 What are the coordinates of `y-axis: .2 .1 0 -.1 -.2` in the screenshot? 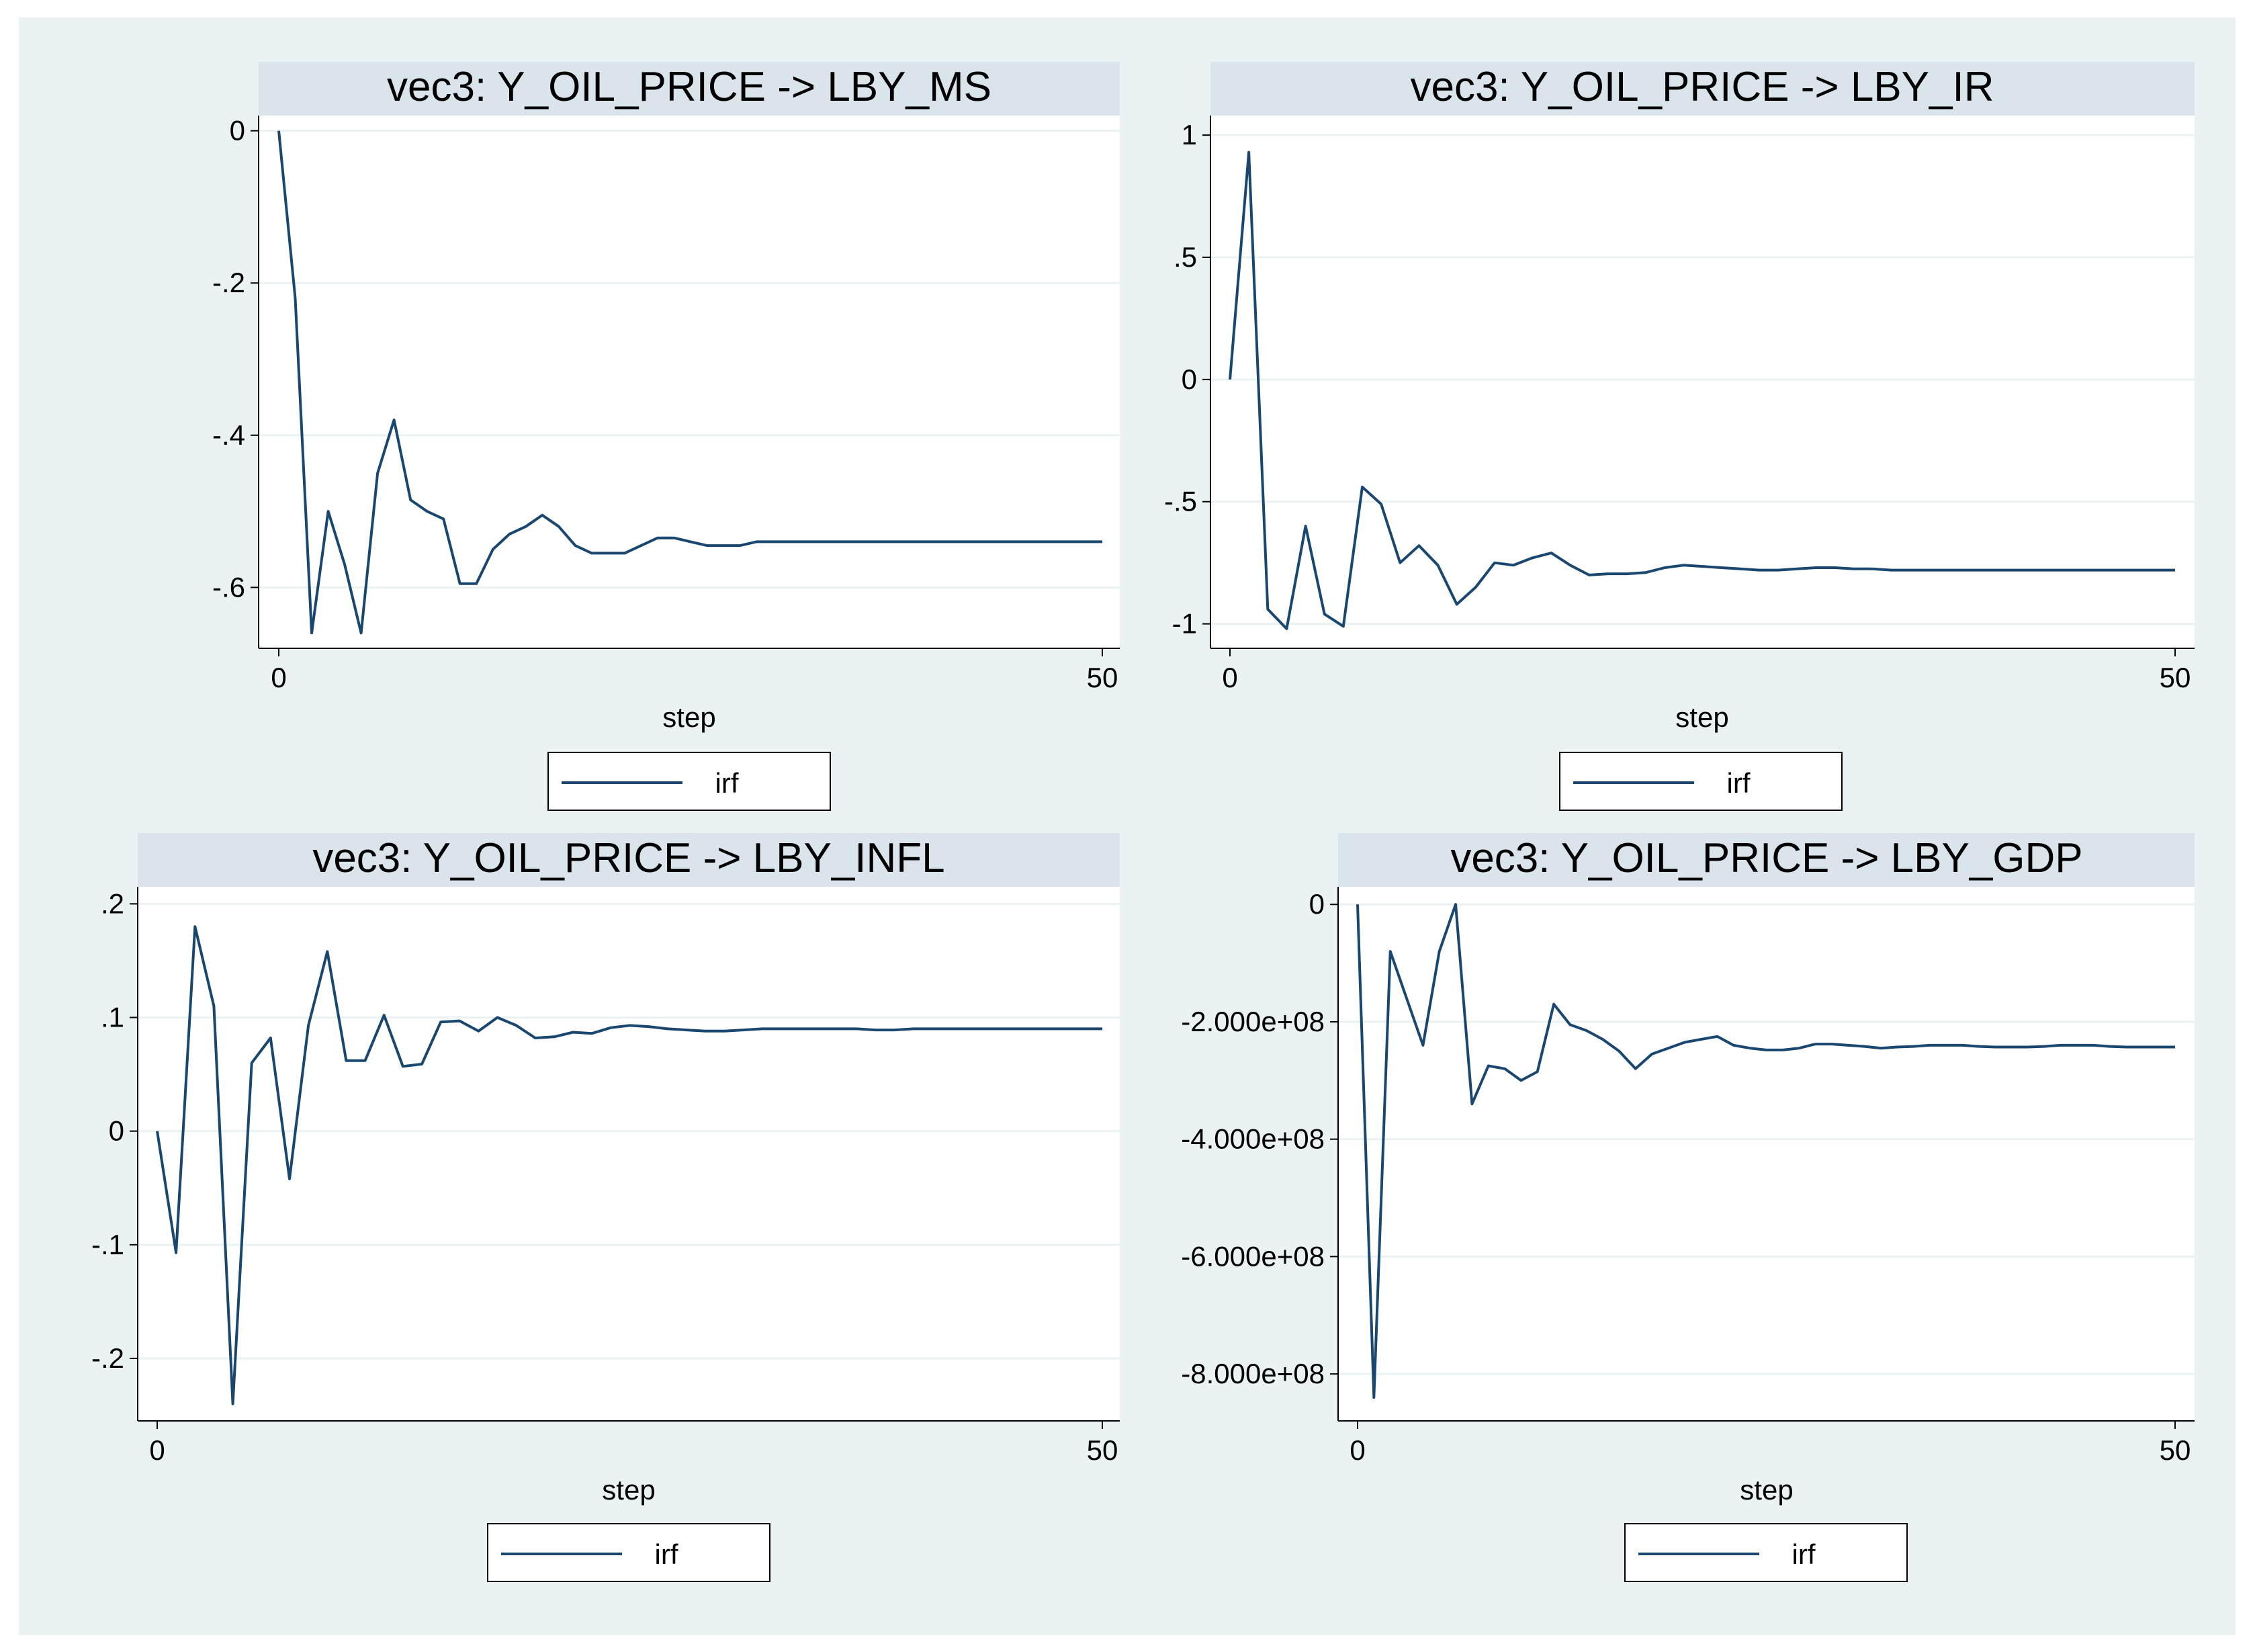 It's located at (115, 1154).